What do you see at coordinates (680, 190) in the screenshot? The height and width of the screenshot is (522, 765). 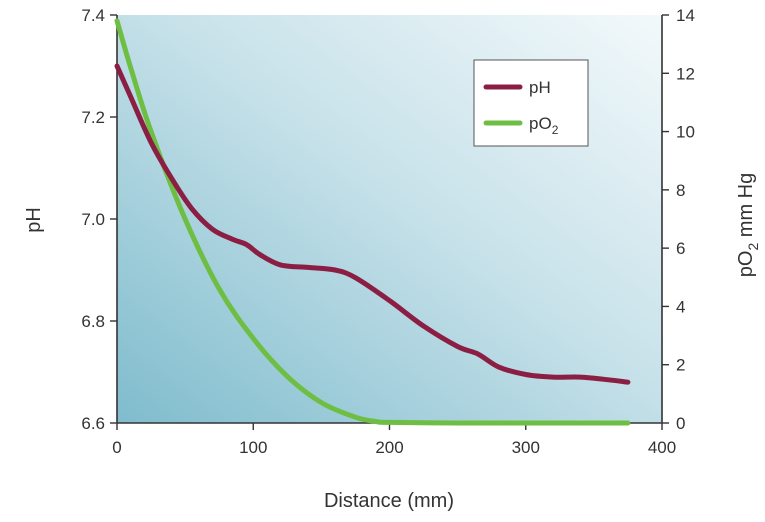 I see `right-tick-label: 8` at bounding box center [680, 190].